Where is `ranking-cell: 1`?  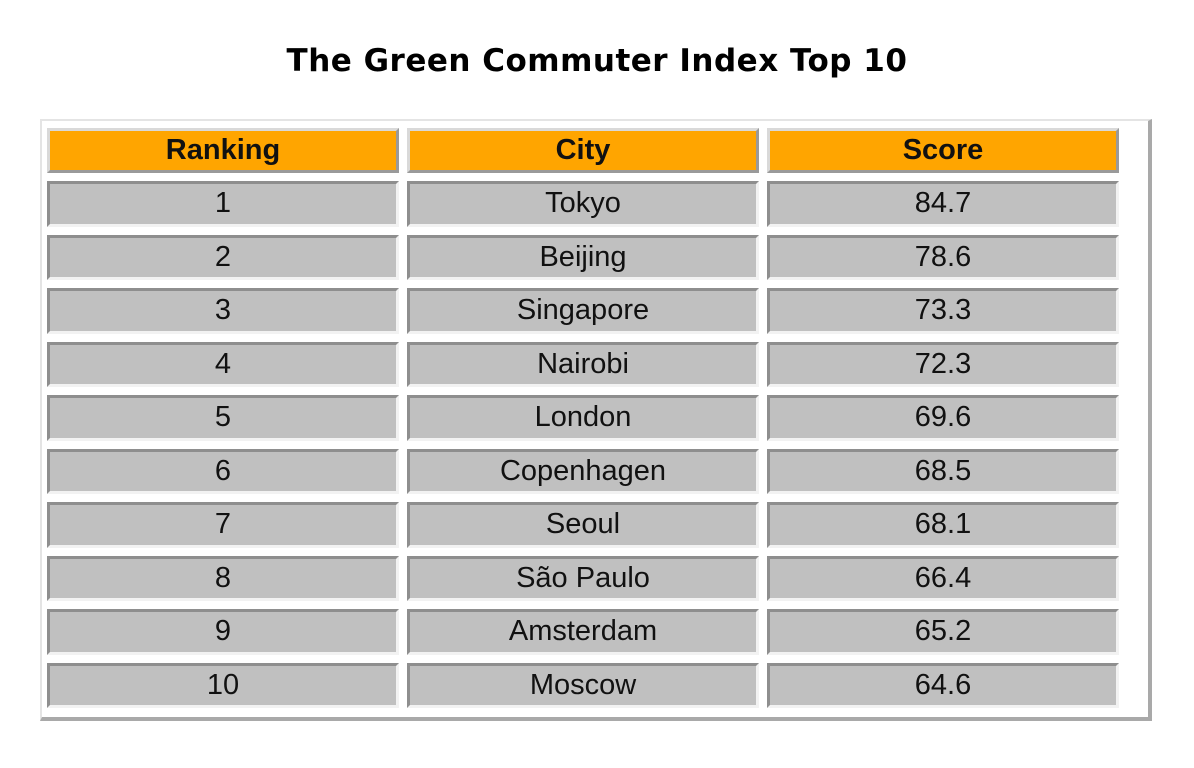 ranking-cell: 1 is located at coordinates (223, 204).